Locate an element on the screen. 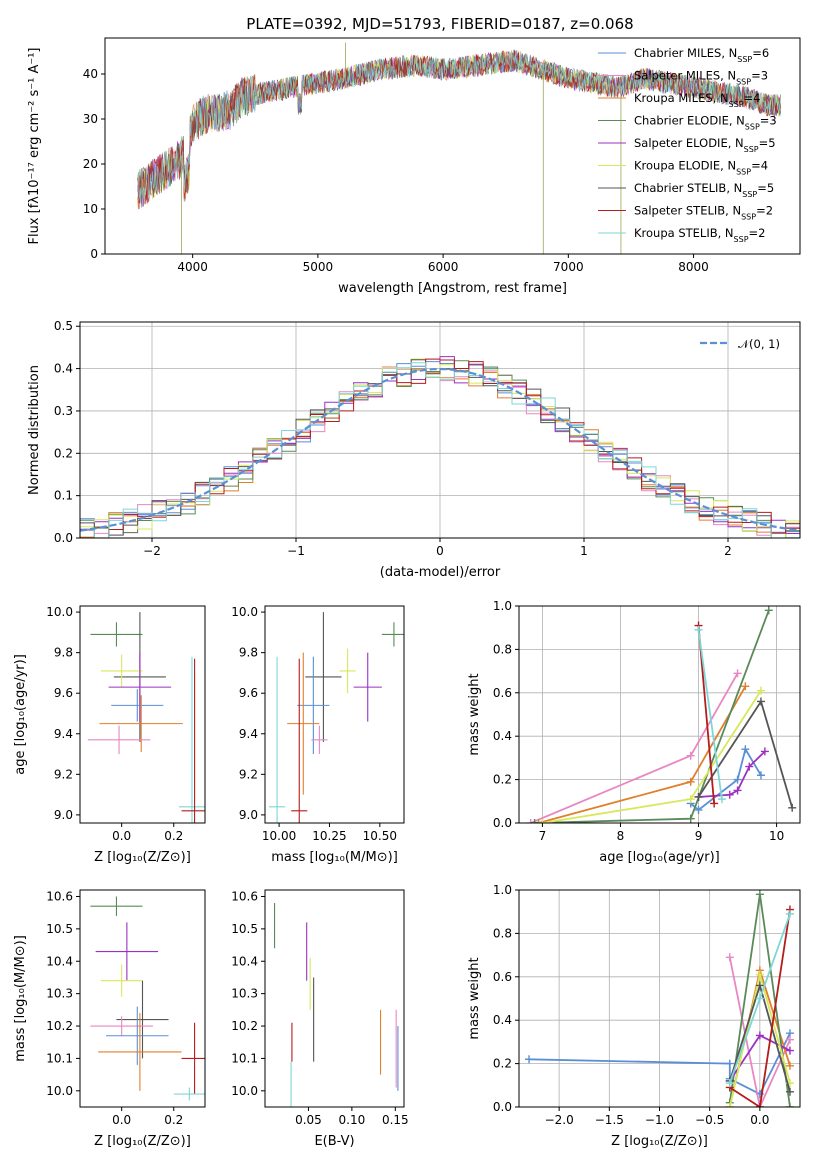 This screenshot has width=819, height=1170. spectrum-line-salpeter-stelib is located at coordinates (459, 130).